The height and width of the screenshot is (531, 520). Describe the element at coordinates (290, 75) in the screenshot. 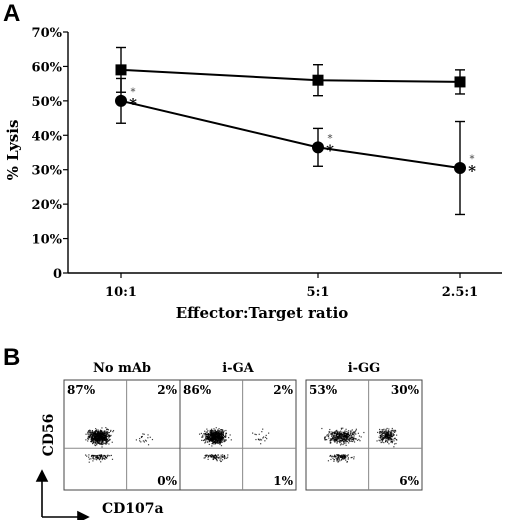

I see `series-line-square` at that location.